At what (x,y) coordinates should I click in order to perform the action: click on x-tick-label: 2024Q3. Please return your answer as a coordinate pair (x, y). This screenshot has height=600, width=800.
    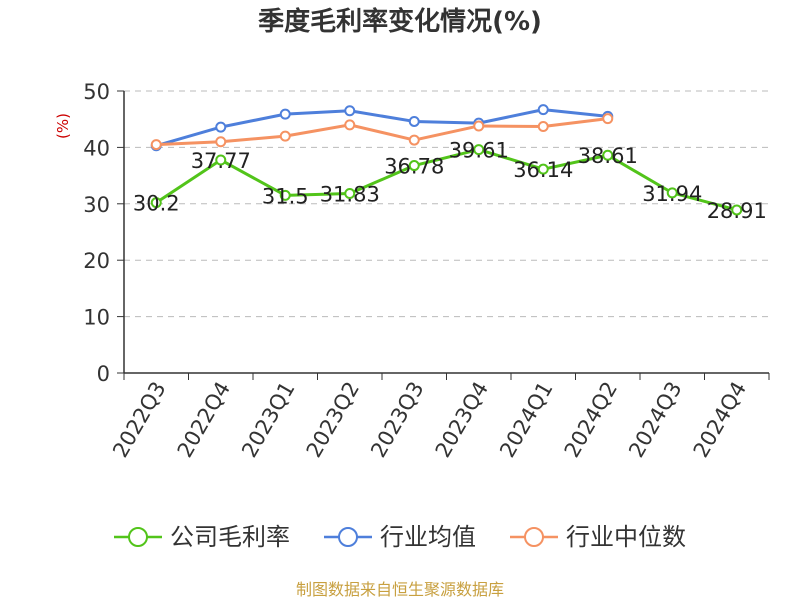
    Looking at the image, I should click on (655, 420).